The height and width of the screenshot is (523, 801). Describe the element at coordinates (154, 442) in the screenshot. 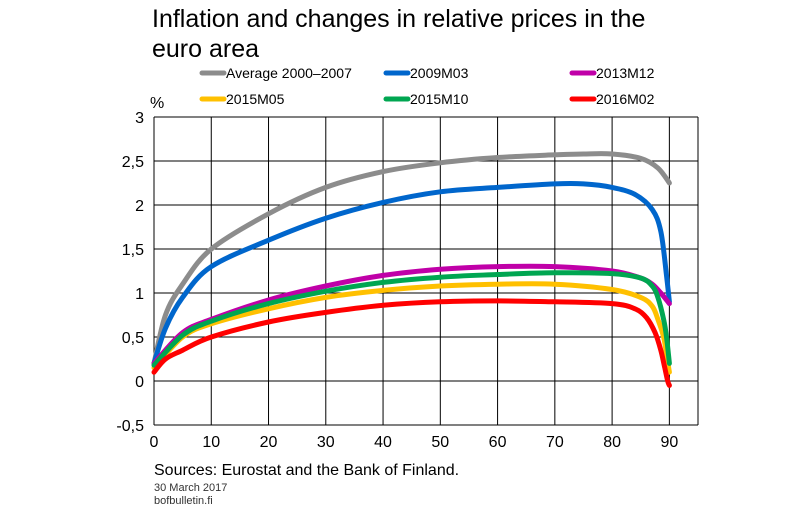

I see `x-tick-label: 0` at that location.